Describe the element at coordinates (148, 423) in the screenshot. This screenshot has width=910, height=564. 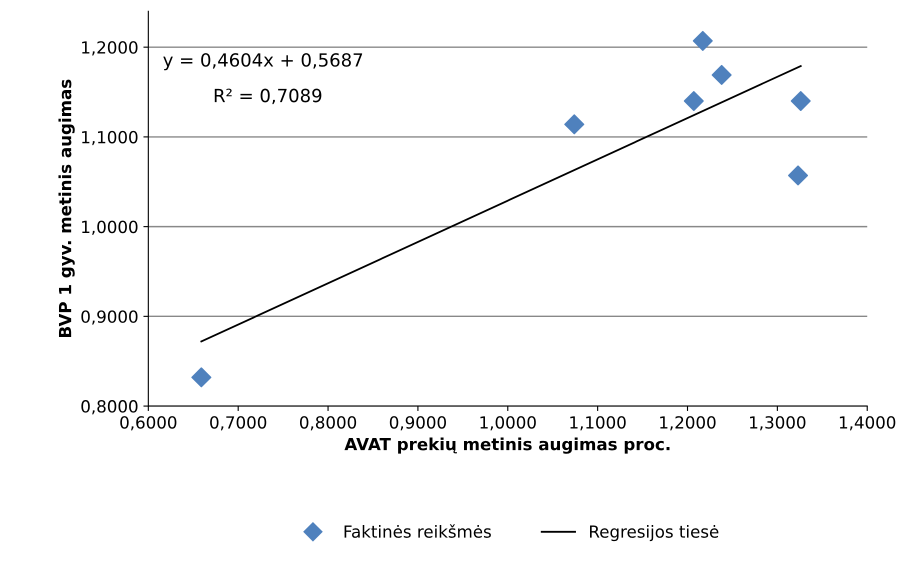
I see `x-tick-label: 0,6000` at that location.